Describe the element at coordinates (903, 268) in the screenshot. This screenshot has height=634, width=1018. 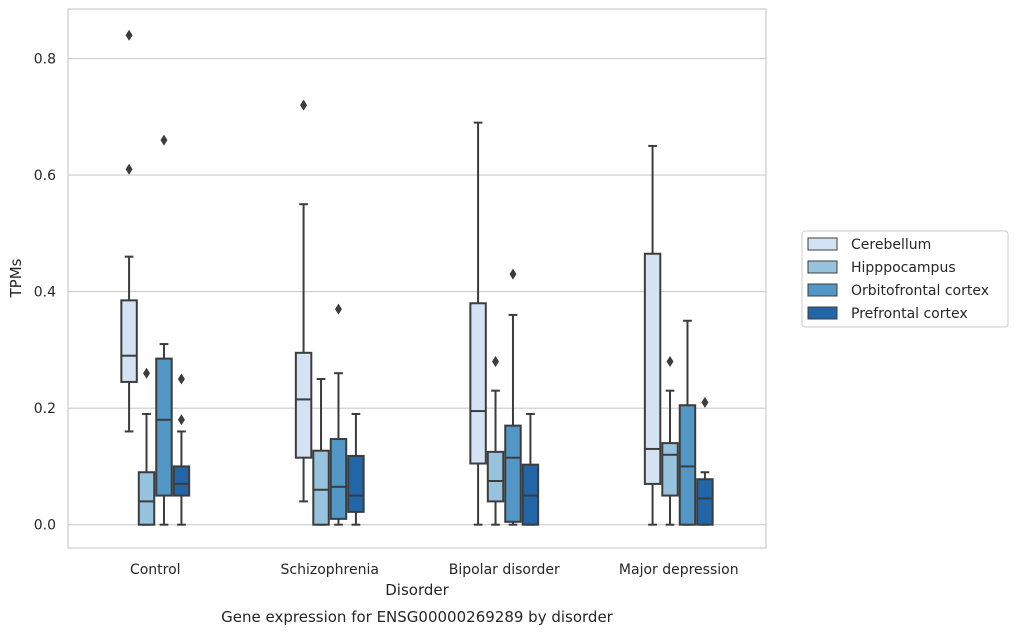
I see `legend-label-hipppocampus: Hipppocampus` at that location.